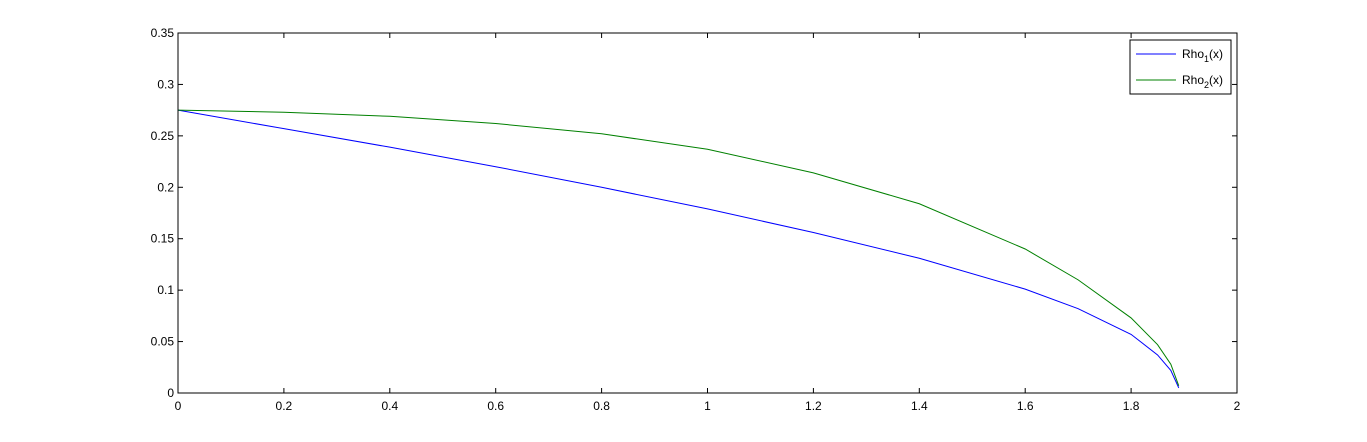 The image size is (1367, 442). I want to click on y-tick-label: 0.3, so click(165, 84).